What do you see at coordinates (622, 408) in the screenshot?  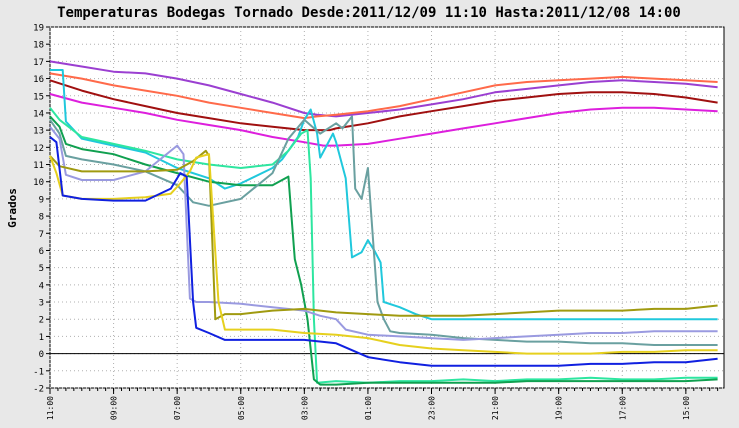 I see `x-tick-label: 17:00` at bounding box center [622, 408].